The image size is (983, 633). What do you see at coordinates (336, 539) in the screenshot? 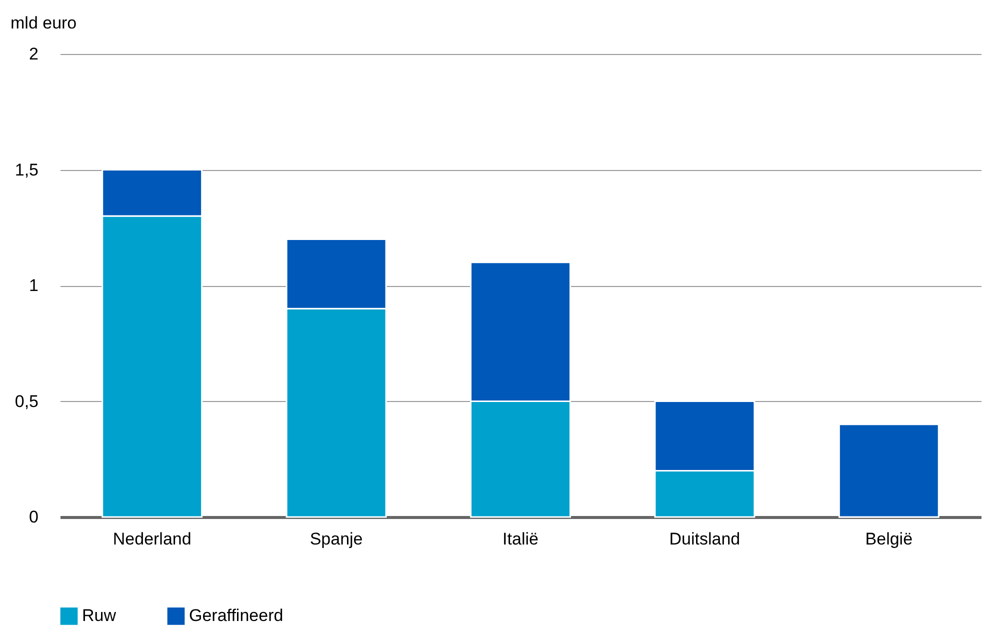
I see `x-tick-label: Spanje` at bounding box center [336, 539].